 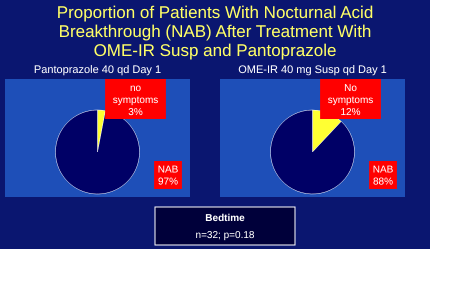 I want to click on data-label: 97%, so click(x=168, y=182).